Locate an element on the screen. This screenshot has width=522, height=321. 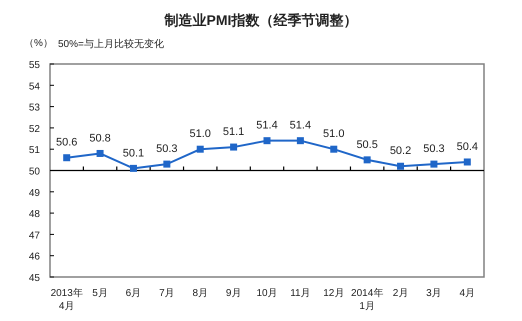
y-tick-label: 46 is located at coordinates (34, 257).